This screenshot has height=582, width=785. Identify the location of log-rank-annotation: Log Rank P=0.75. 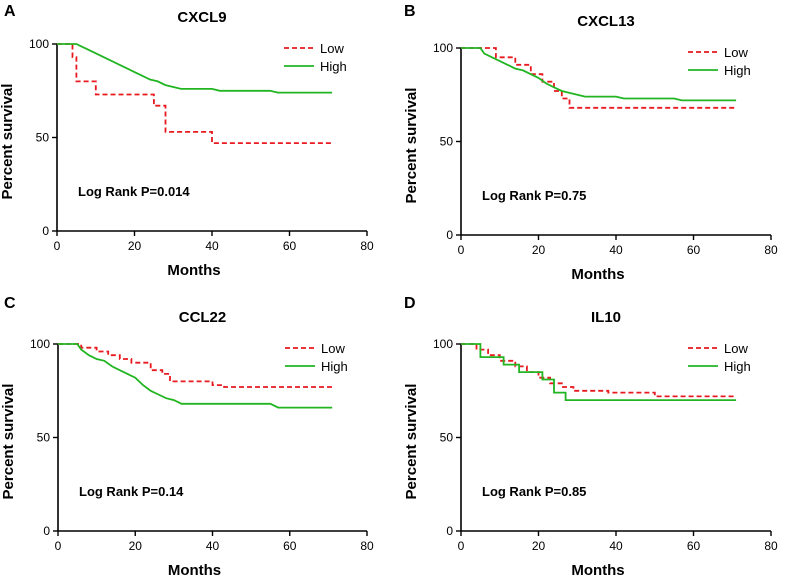
(534, 195).